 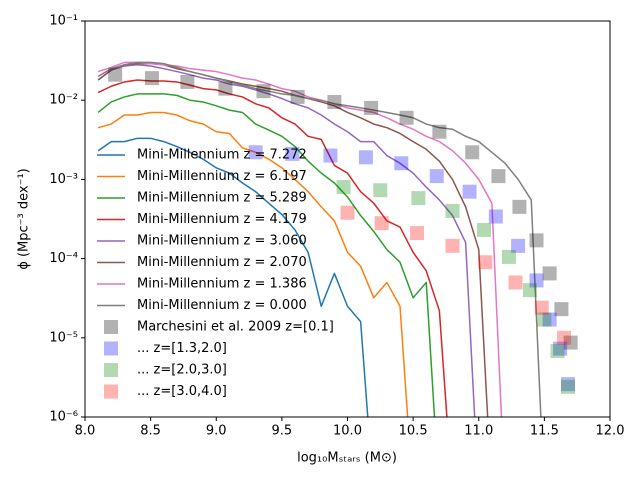 I want to click on legend-label: Mini-Millennium z = 3.060, so click(x=222, y=241).